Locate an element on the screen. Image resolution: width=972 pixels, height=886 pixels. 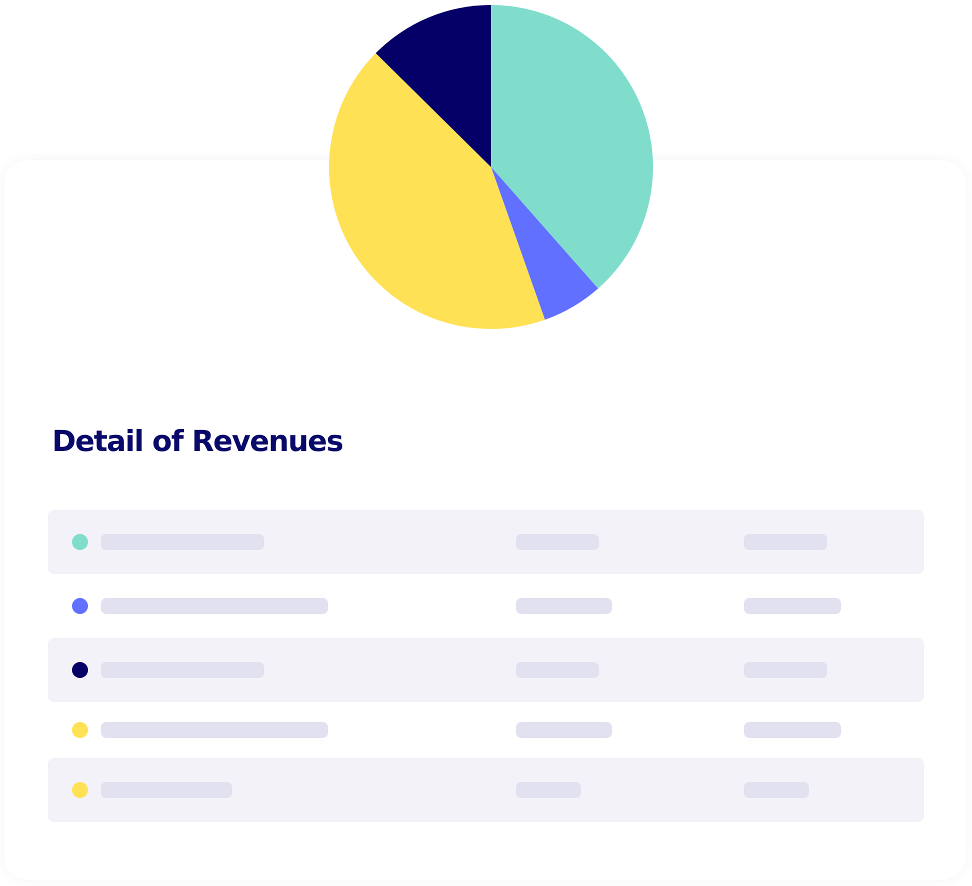
text: Detail of Revenues is located at coordinates (197, 441).